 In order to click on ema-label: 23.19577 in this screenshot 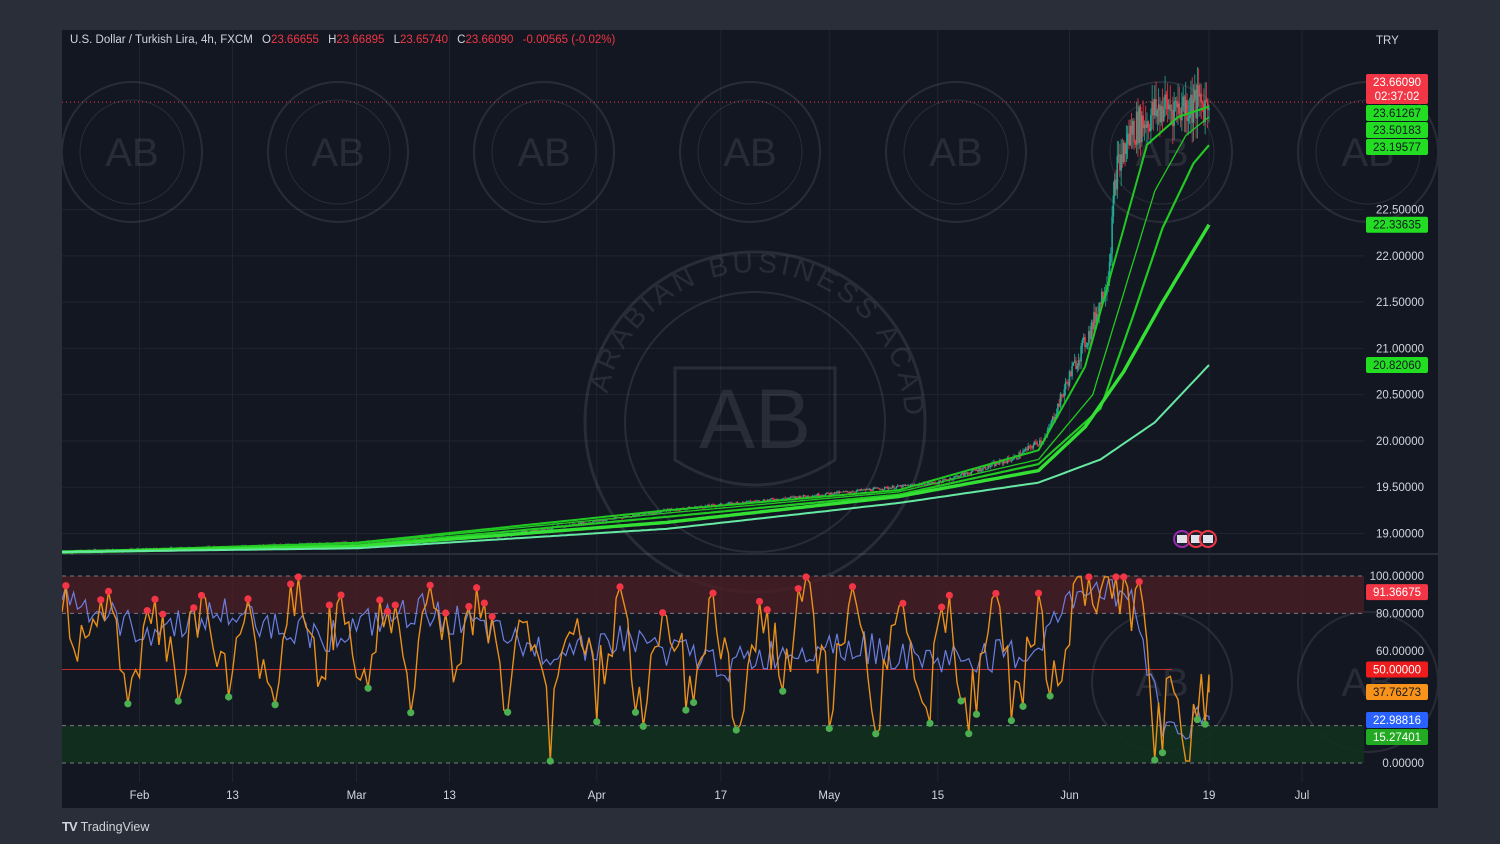, I will do `click(1397, 148)`.